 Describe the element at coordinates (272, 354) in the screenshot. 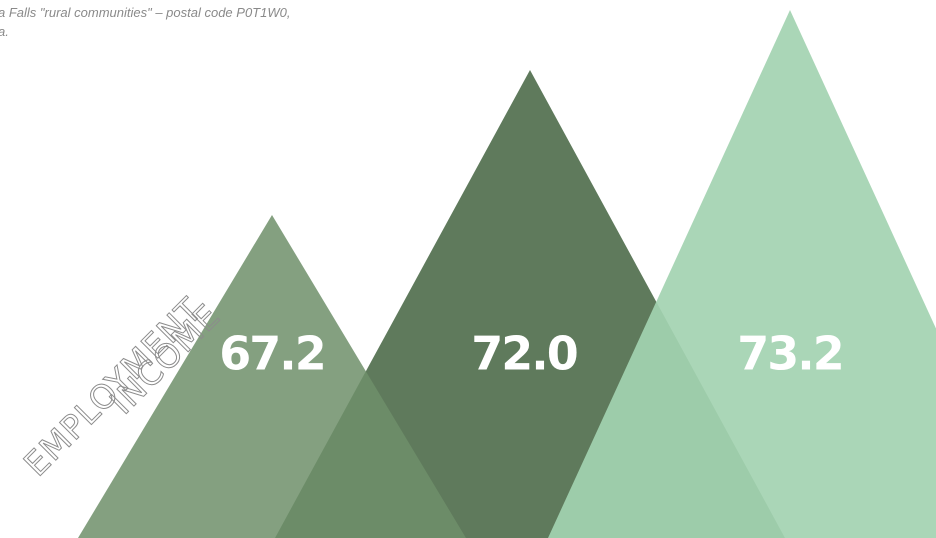

I see `value-label: 67.2` at that location.